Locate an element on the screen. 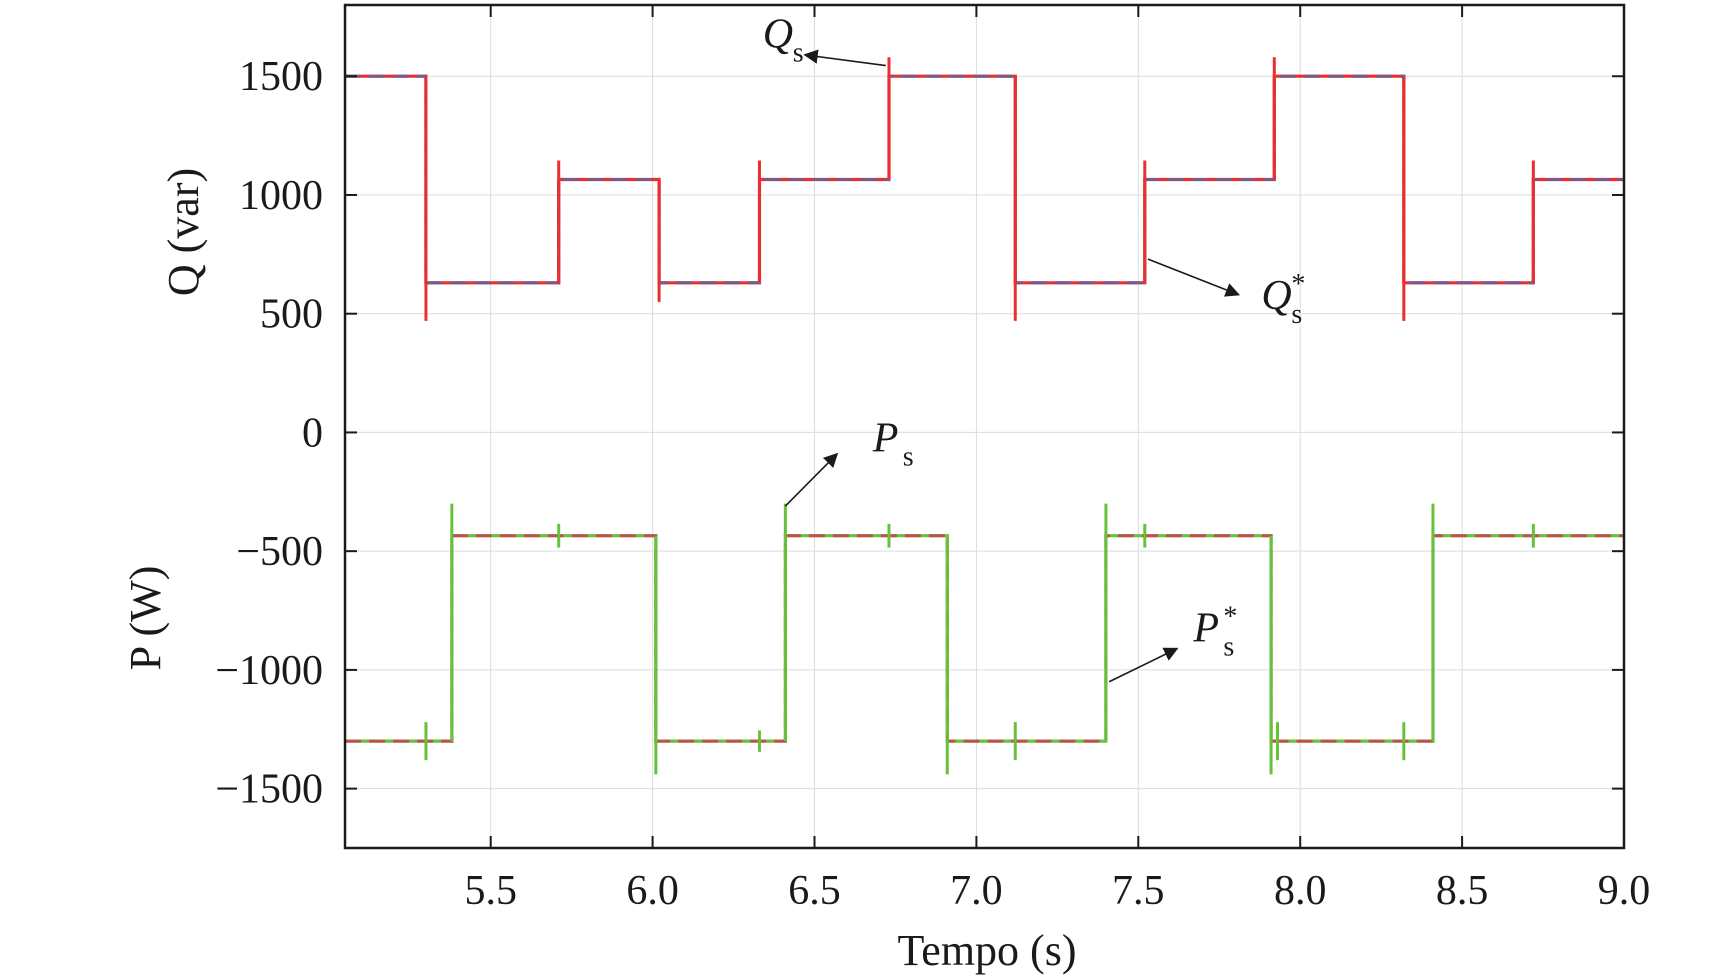  x-tick-label-6: 8.5 is located at coordinates (1462, 891).